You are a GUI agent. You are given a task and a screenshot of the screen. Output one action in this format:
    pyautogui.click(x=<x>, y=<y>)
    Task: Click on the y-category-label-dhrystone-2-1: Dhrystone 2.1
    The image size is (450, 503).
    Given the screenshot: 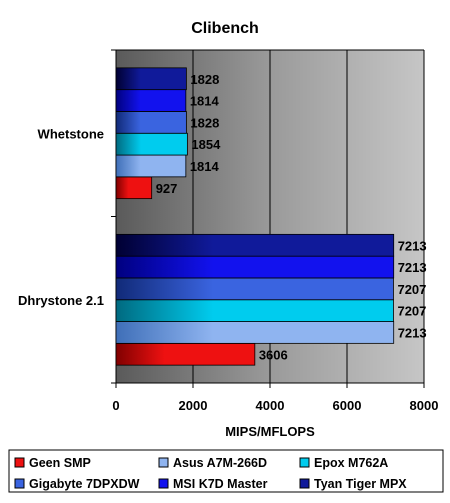 What is the action you would take?
    pyautogui.click(x=61, y=300)
    